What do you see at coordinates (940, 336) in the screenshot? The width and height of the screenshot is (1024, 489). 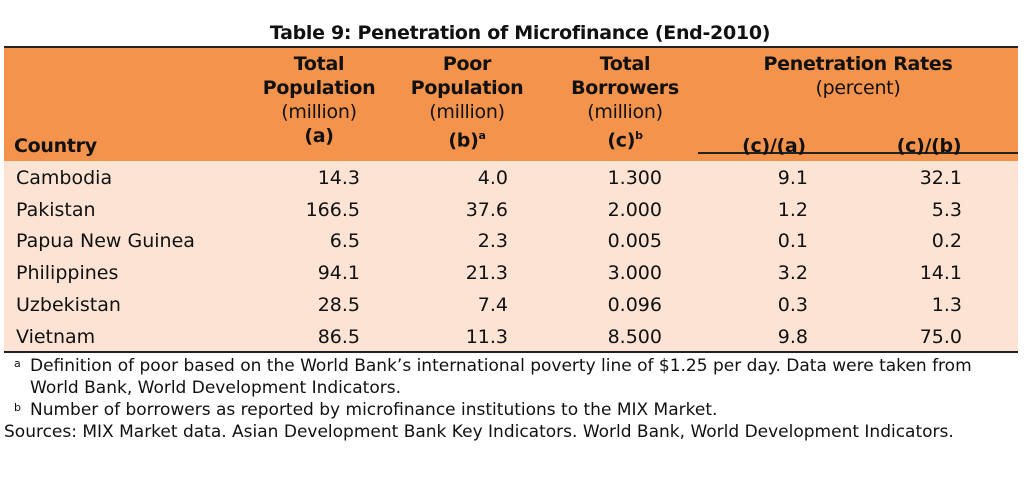 I see `cell-rate-cb: 75.0` at bounding box center [940, 336].